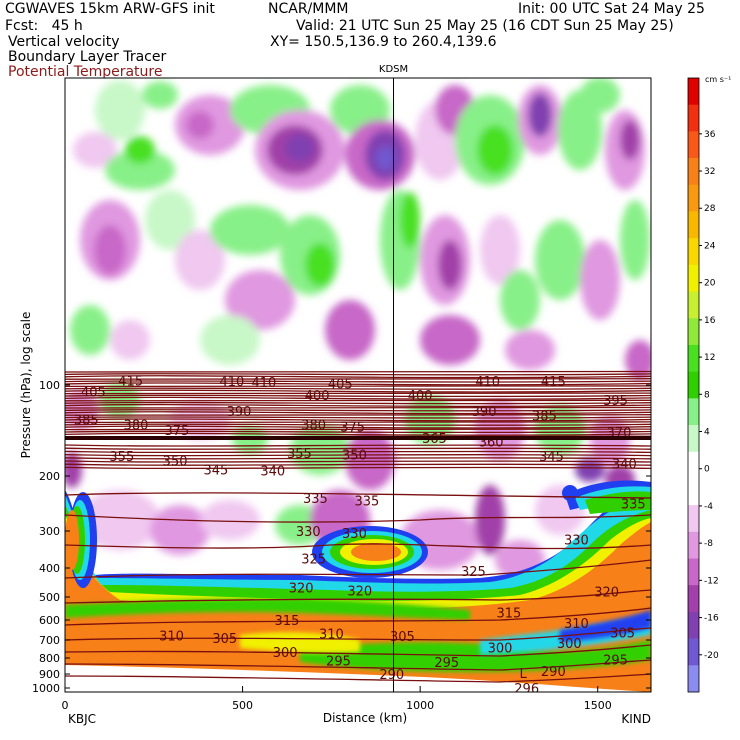 Image resolution: width=740 pixels, height=740 pixels. I want to click on theta-label-49: 300, so click(500, 648).